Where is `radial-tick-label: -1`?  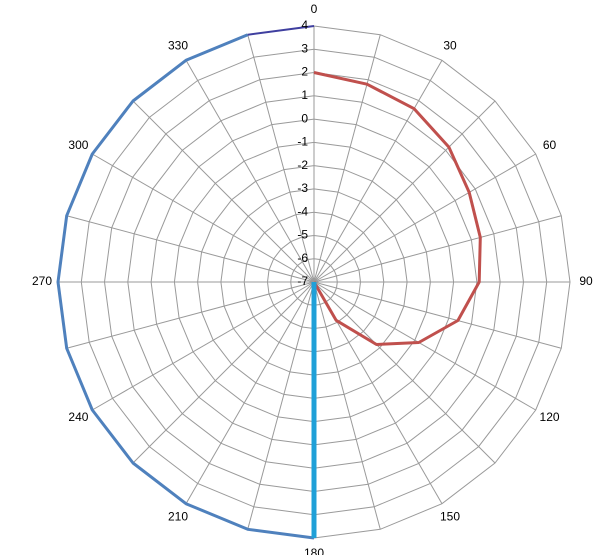
radial-tick-label: -1 is located at coordinates (302, 142).